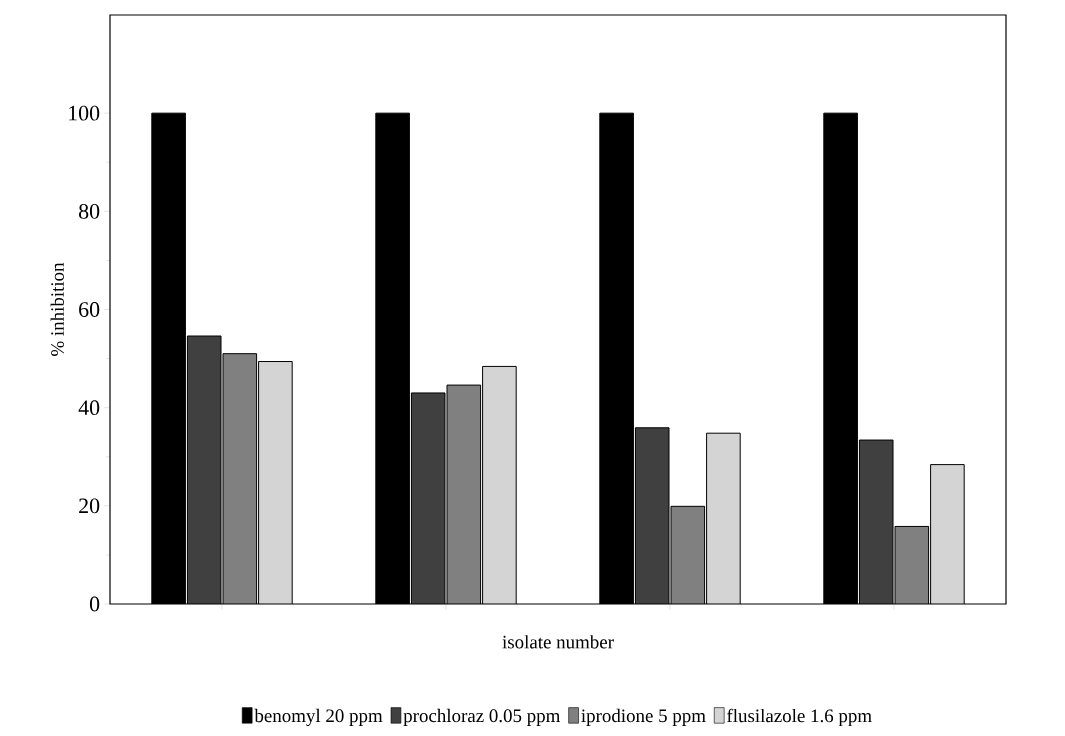 The image size is (1065, 736). I want to click on y-tick-label: 100, so click(84, 113).